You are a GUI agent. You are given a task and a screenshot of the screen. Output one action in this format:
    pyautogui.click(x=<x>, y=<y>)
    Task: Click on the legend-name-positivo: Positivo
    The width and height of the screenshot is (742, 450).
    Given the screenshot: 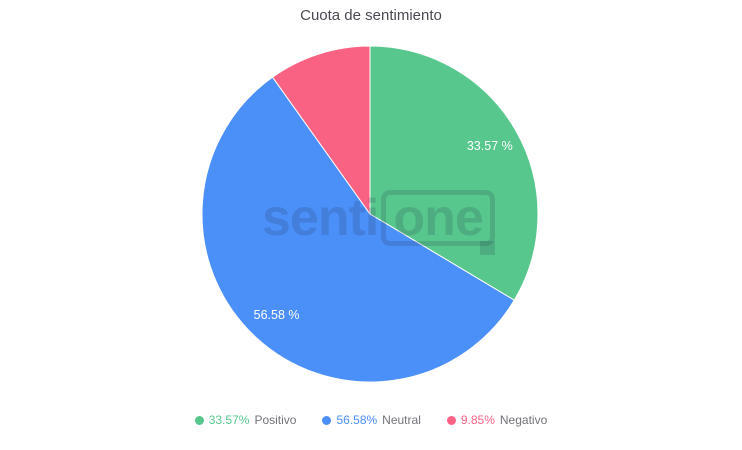 What is the action you would take?
    pyautogui.click(x=275, y=420)
    